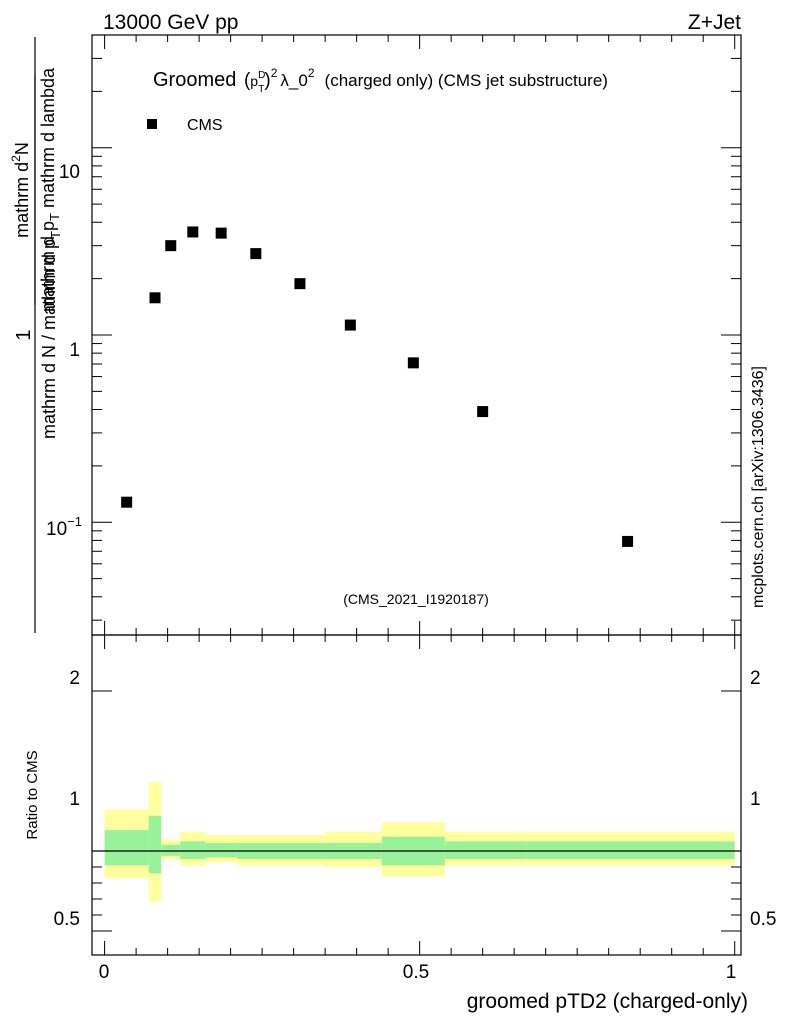 The width and height of the screenshot is (786, 1024). What do you see at coordinates (152, 124) in the screenshot?
I see `legend-marker-cms` at bounding box center [152, 124].